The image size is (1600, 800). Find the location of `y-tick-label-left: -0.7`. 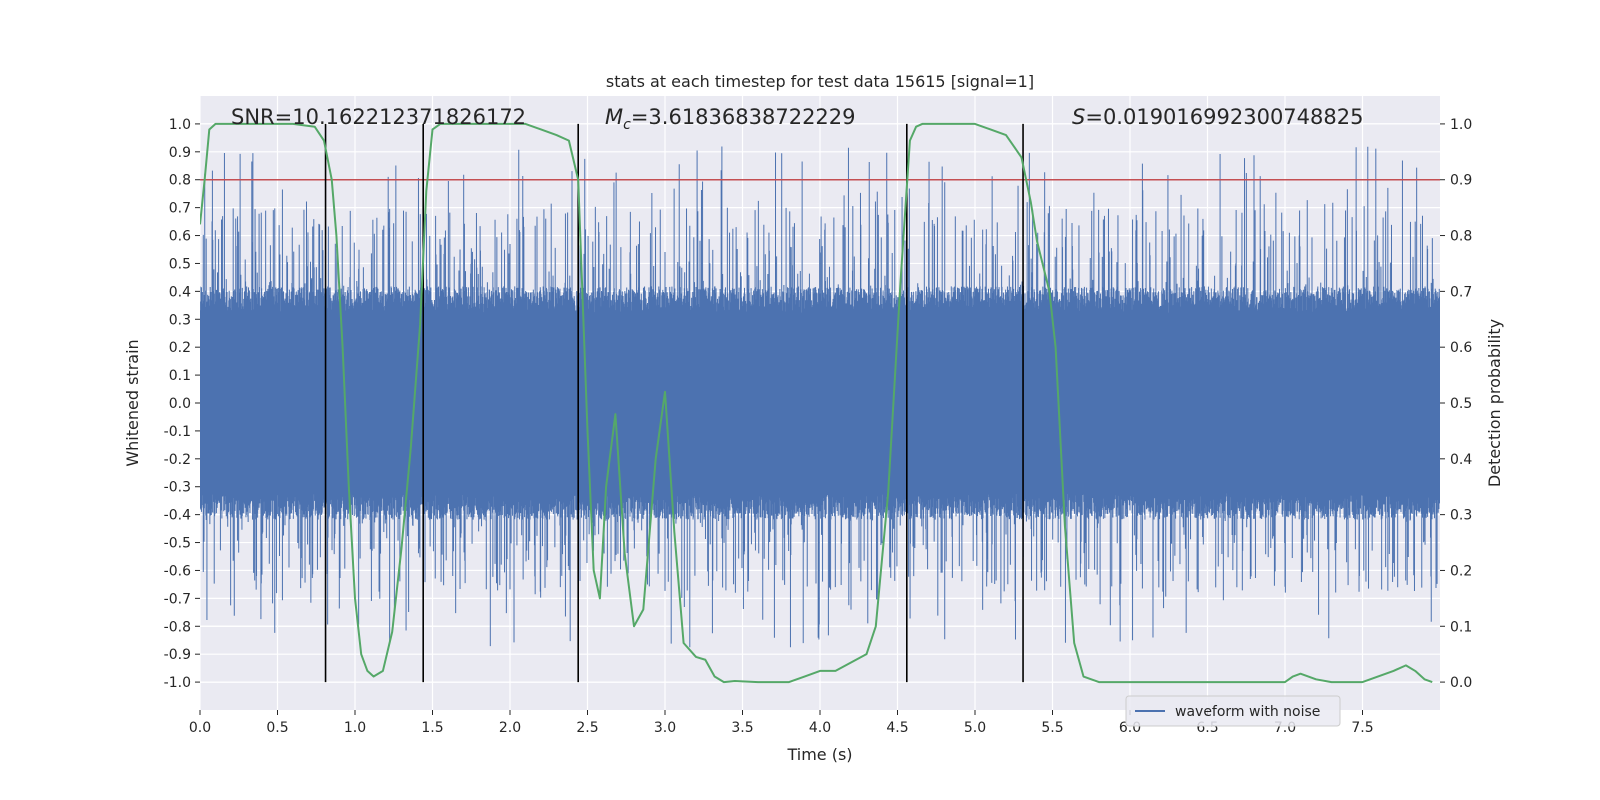

y-tick-label-left: -0.7 is located at coordinates (177, 599).